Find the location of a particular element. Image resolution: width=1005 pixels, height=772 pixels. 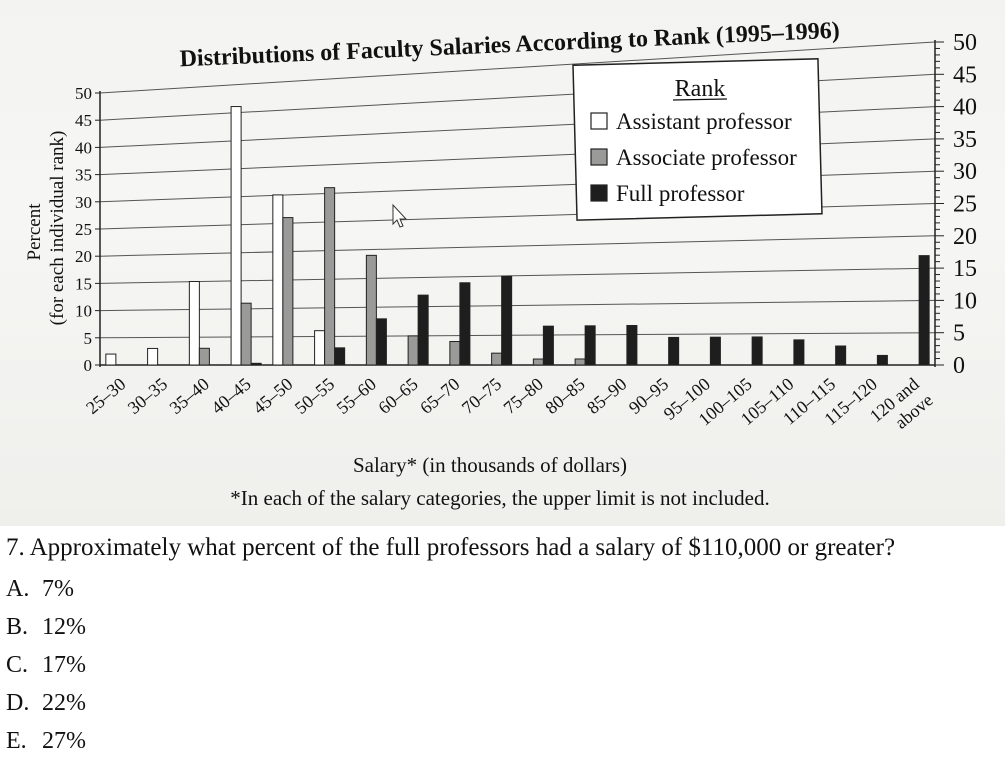

legend-box is located at coordinates (697, 139).